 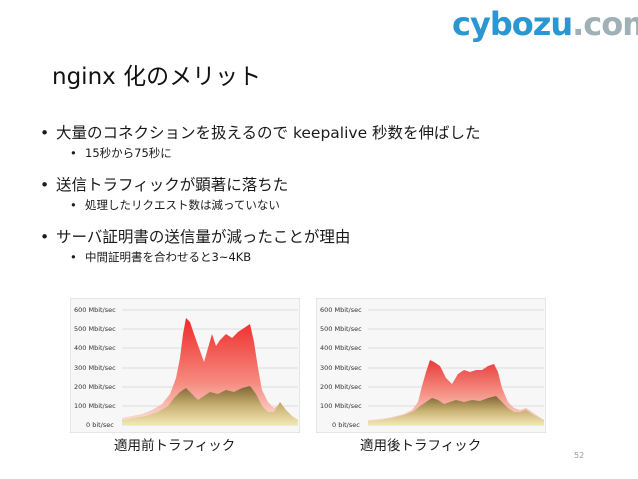 What do you see at coordinates (330, 153) in the screenshot?
I see `sub-bullet-item: • 15秒から75秒に` at bounding box center [330, 153].